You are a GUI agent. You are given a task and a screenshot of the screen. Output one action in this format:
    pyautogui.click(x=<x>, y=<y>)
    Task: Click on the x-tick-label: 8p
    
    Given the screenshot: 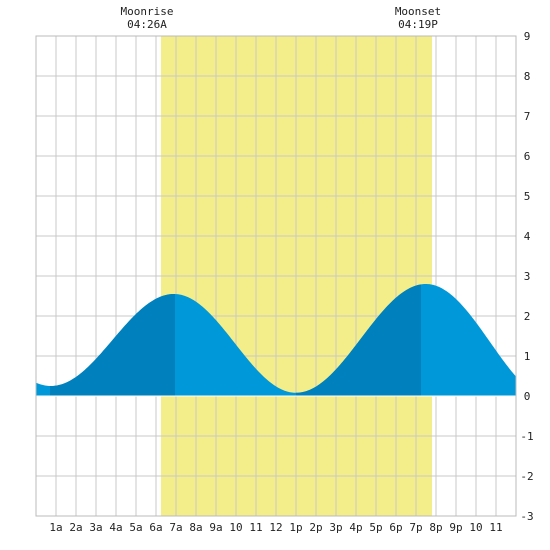 What is the action you would take?
    pyautogui.click(x=435, y=527)
    